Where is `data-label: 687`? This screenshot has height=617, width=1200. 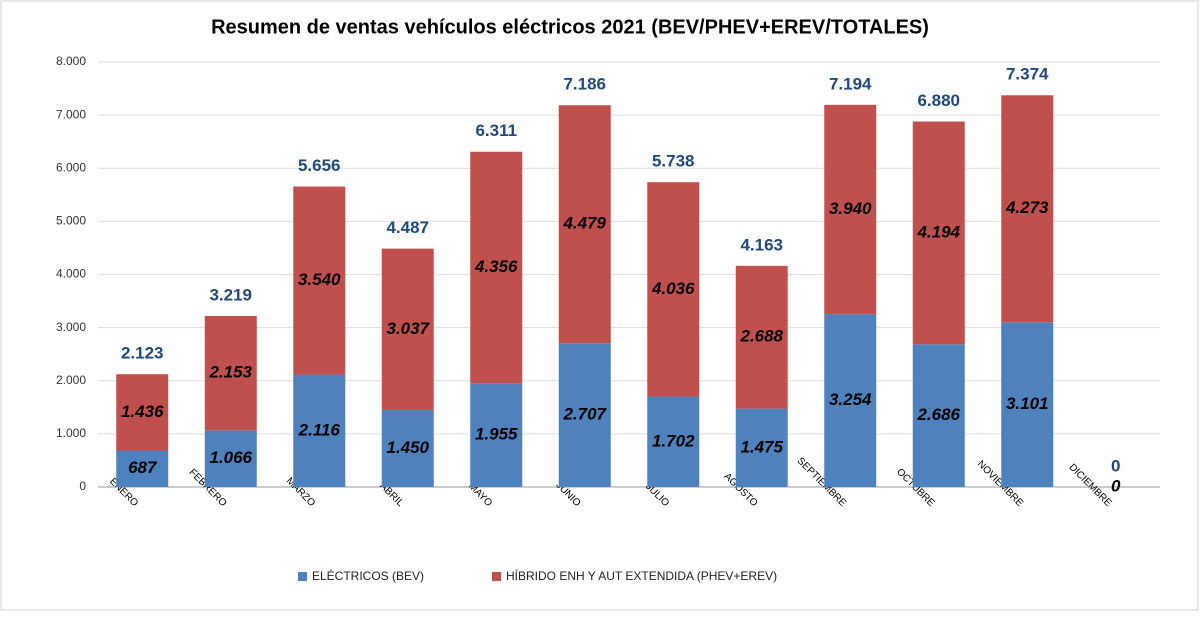
data-label: 687 is located at coordinates (143, 467).